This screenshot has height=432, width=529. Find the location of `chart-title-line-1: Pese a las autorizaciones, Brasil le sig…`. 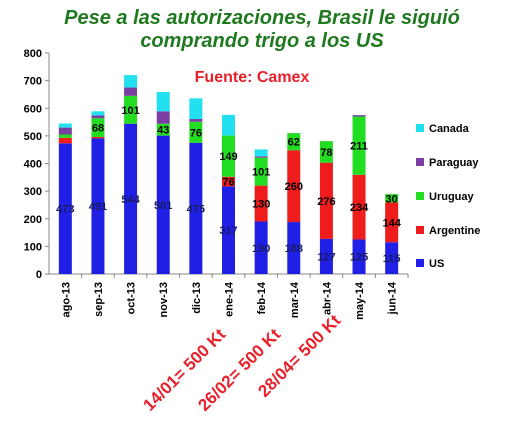

chart-title-line-1: Pese a las autorizaciones, Brasil le sig… is located at coordinates (262, 18).